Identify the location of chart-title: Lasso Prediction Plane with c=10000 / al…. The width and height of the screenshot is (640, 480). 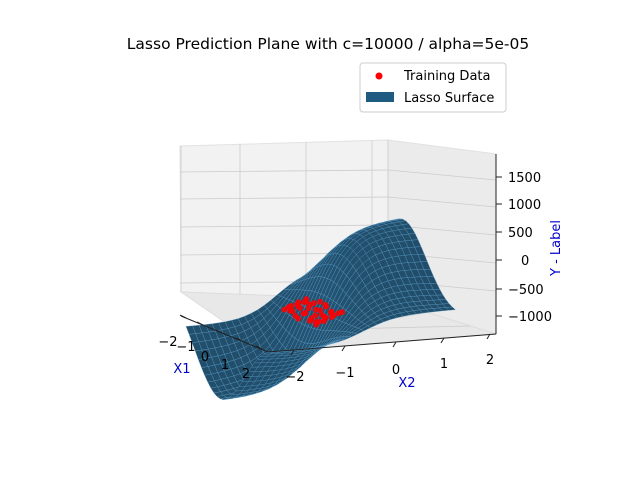
(328, 44).